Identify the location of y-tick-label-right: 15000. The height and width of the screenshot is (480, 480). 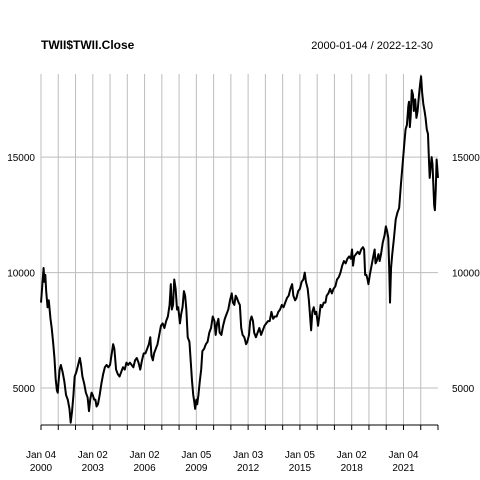
(466, 158).